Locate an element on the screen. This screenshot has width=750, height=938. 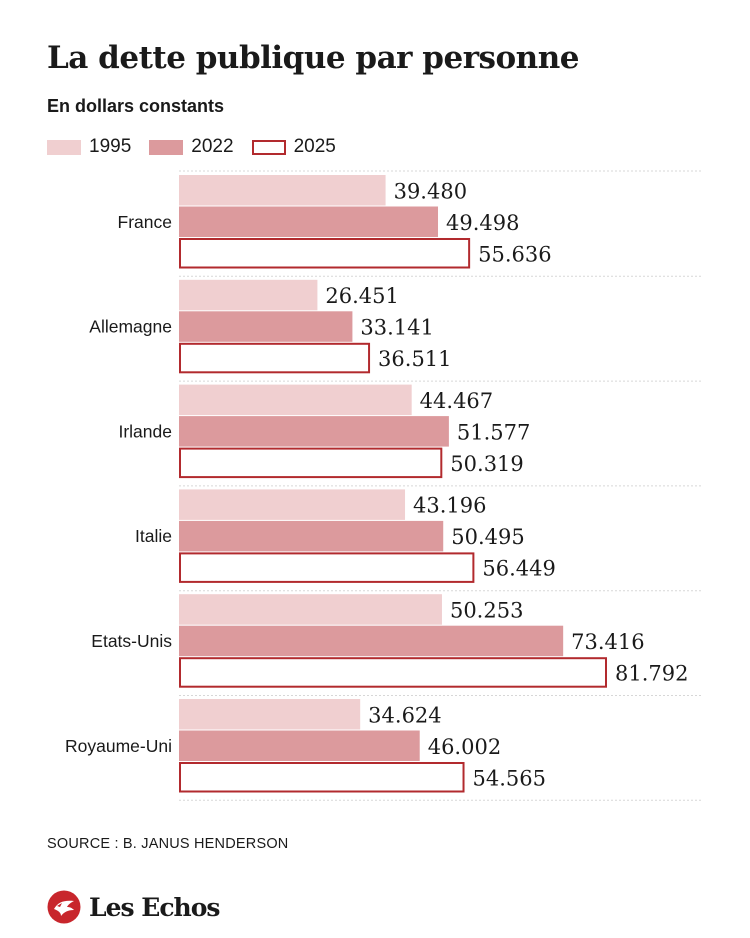
legend-label-2025: 2025 is located at coordinates (314, 146).